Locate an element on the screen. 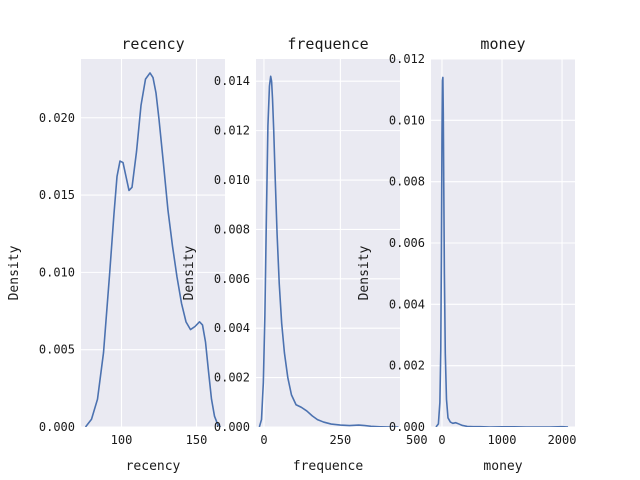 Image resolution: width=640 pixels, height=480 pixels. x-axis-label: recency is located at coordinates (153, 466).